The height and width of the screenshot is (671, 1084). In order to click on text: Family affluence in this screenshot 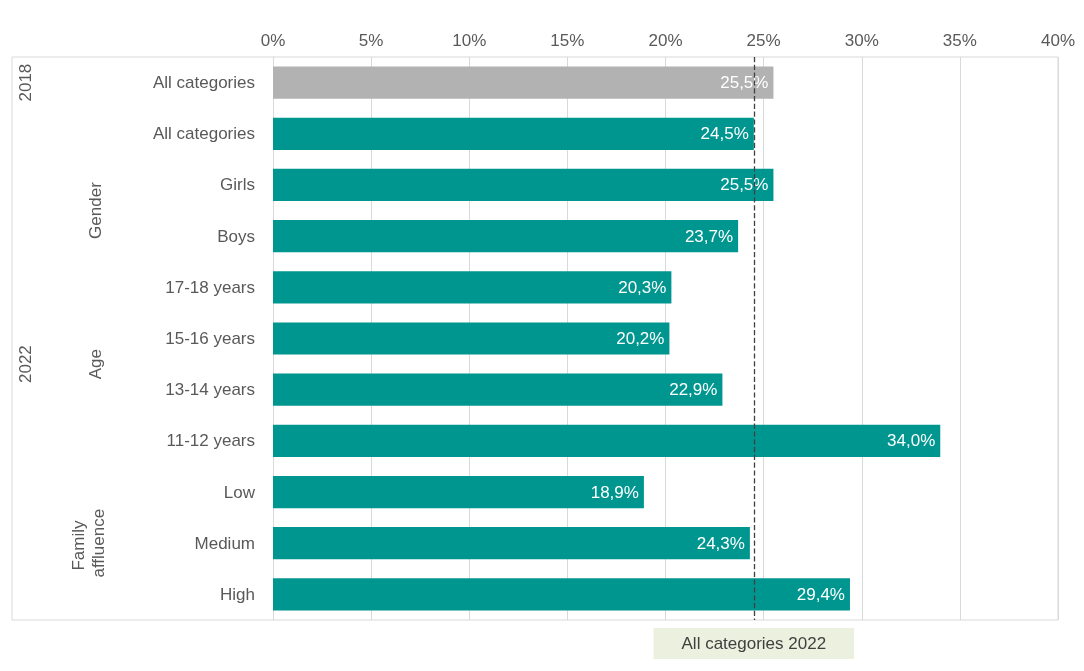, I will do `click(88, 543)`.